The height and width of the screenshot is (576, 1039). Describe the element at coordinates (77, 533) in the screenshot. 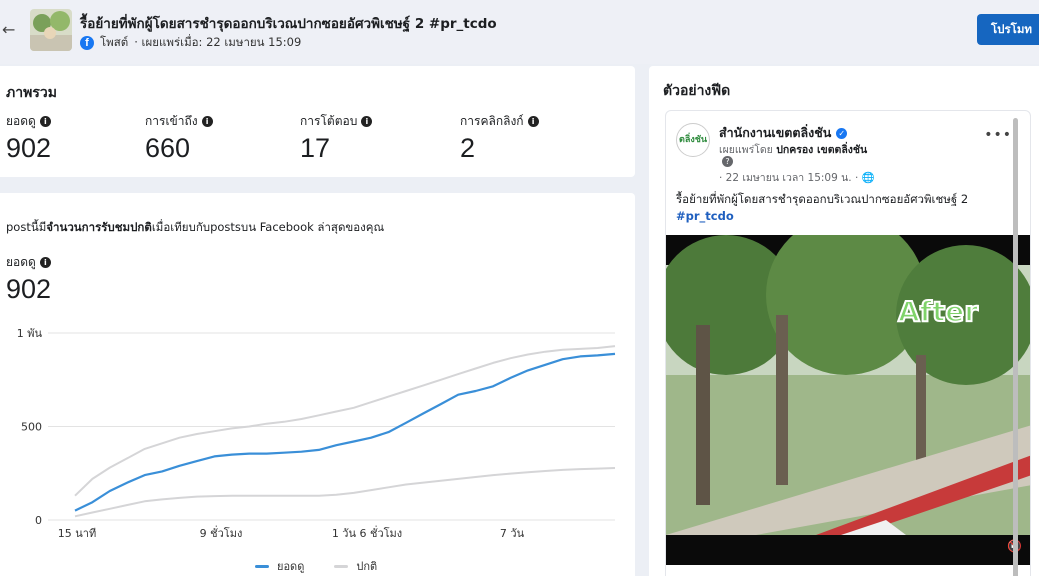

I see `x-tick-label: 15 นาที` at that location.